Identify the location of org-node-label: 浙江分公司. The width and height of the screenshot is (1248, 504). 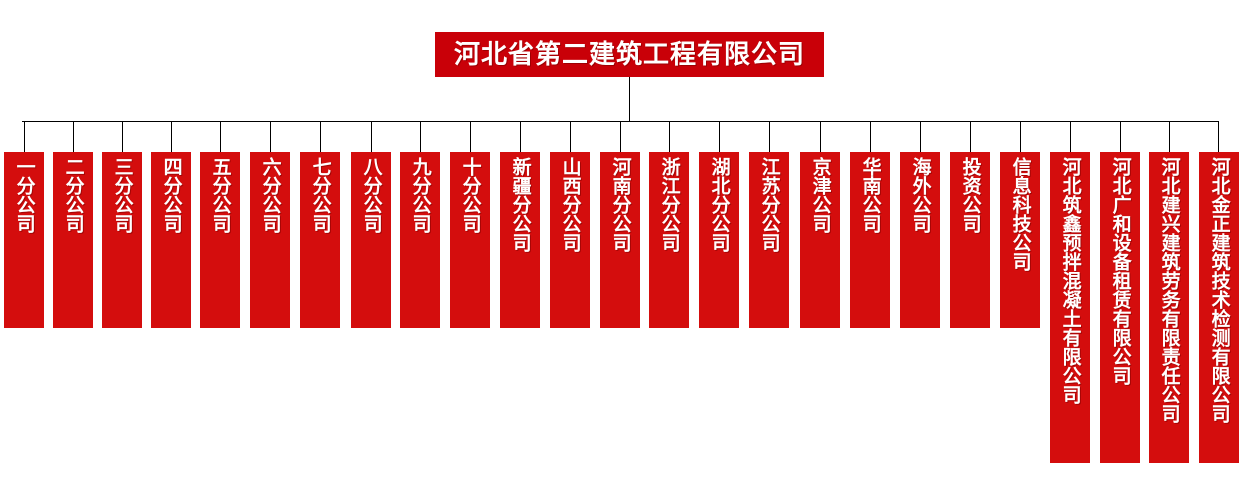
(669, 204).